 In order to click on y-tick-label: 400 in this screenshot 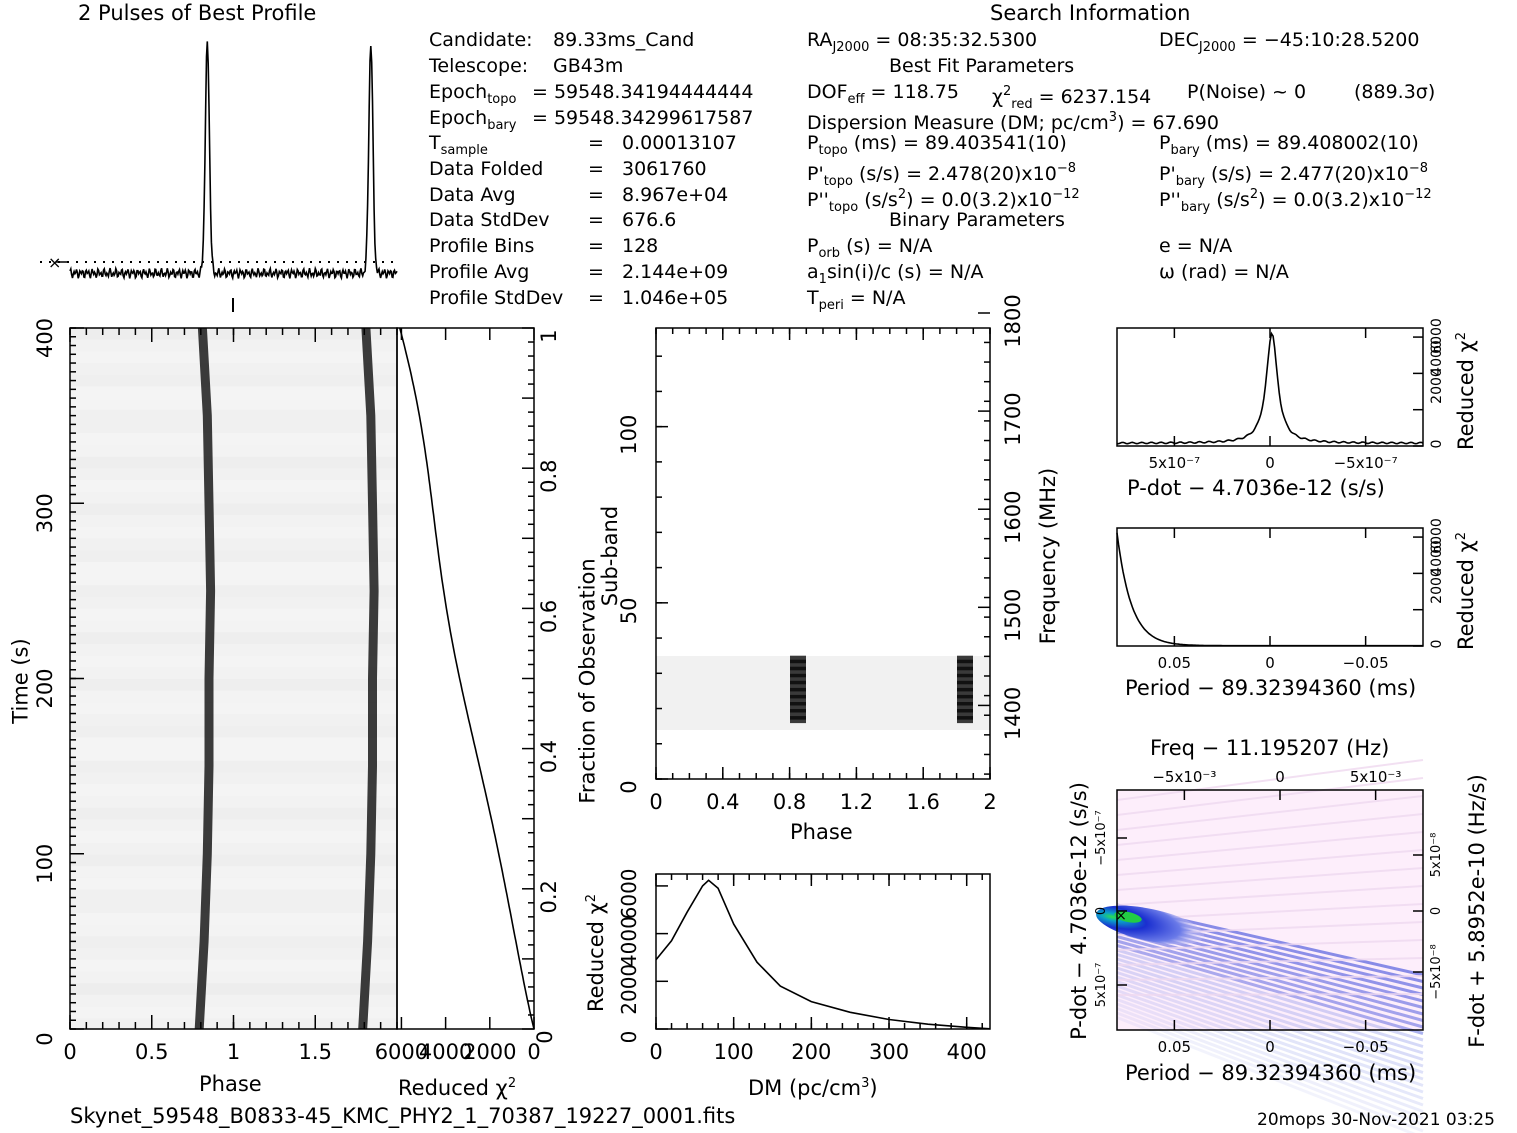, I will do `click(45, 338)`.